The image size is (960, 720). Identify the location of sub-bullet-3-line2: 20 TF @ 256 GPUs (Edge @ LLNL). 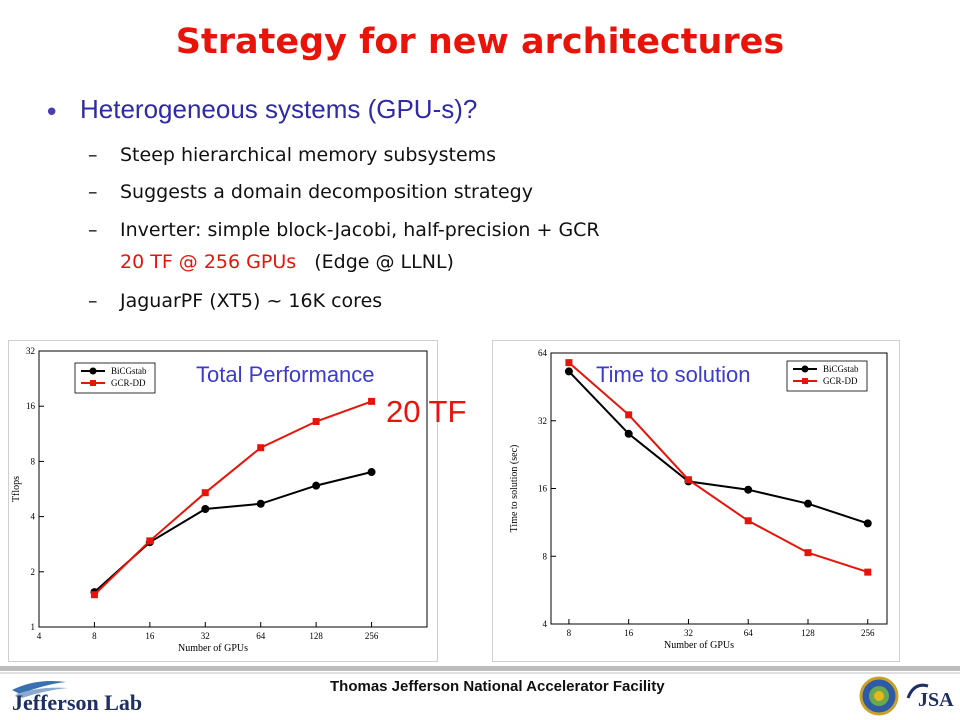
(287, 262).